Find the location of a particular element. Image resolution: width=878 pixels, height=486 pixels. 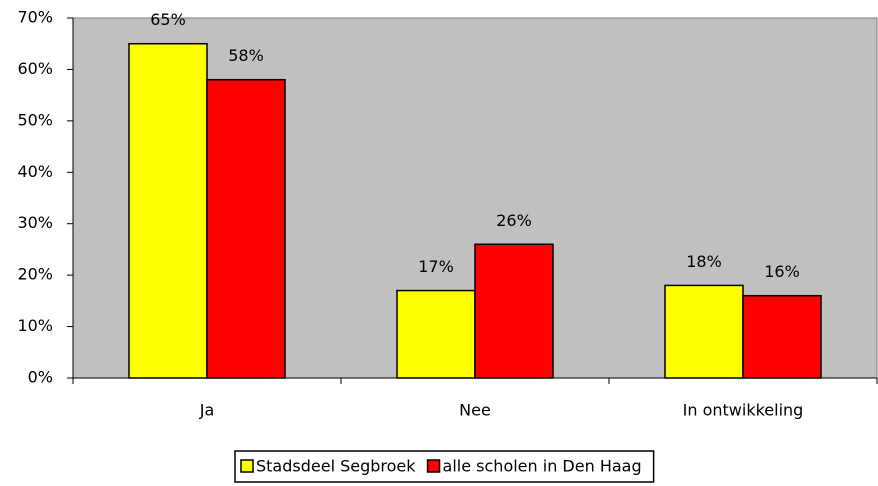

legend-label: Stadsdeel Segbroek is located at coordinates (336, 466).